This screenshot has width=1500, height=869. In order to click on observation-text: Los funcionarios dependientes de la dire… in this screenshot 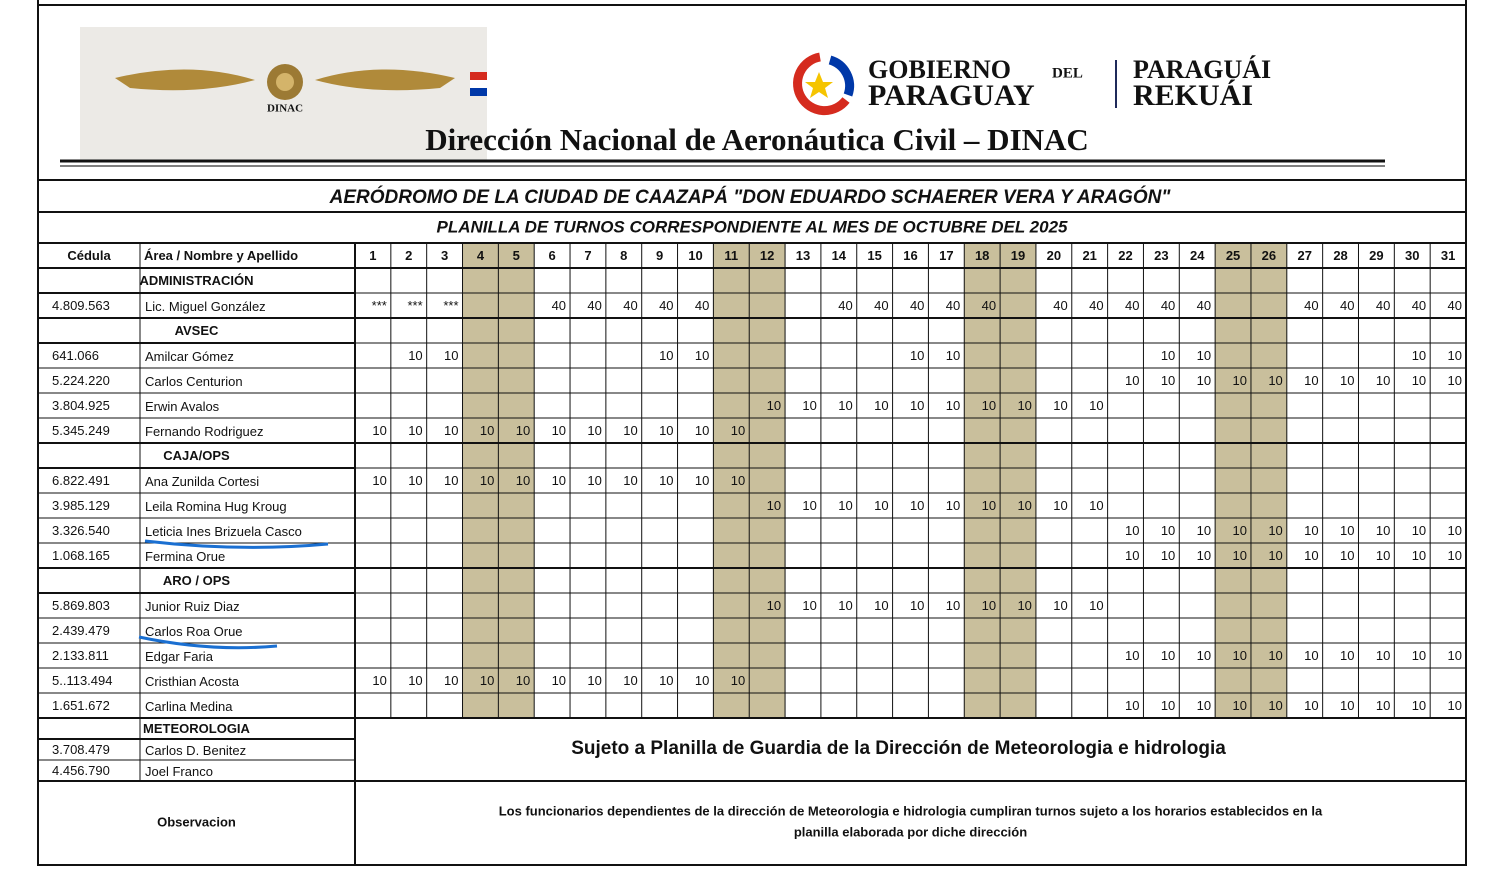, I will do `click(911, 810)`.